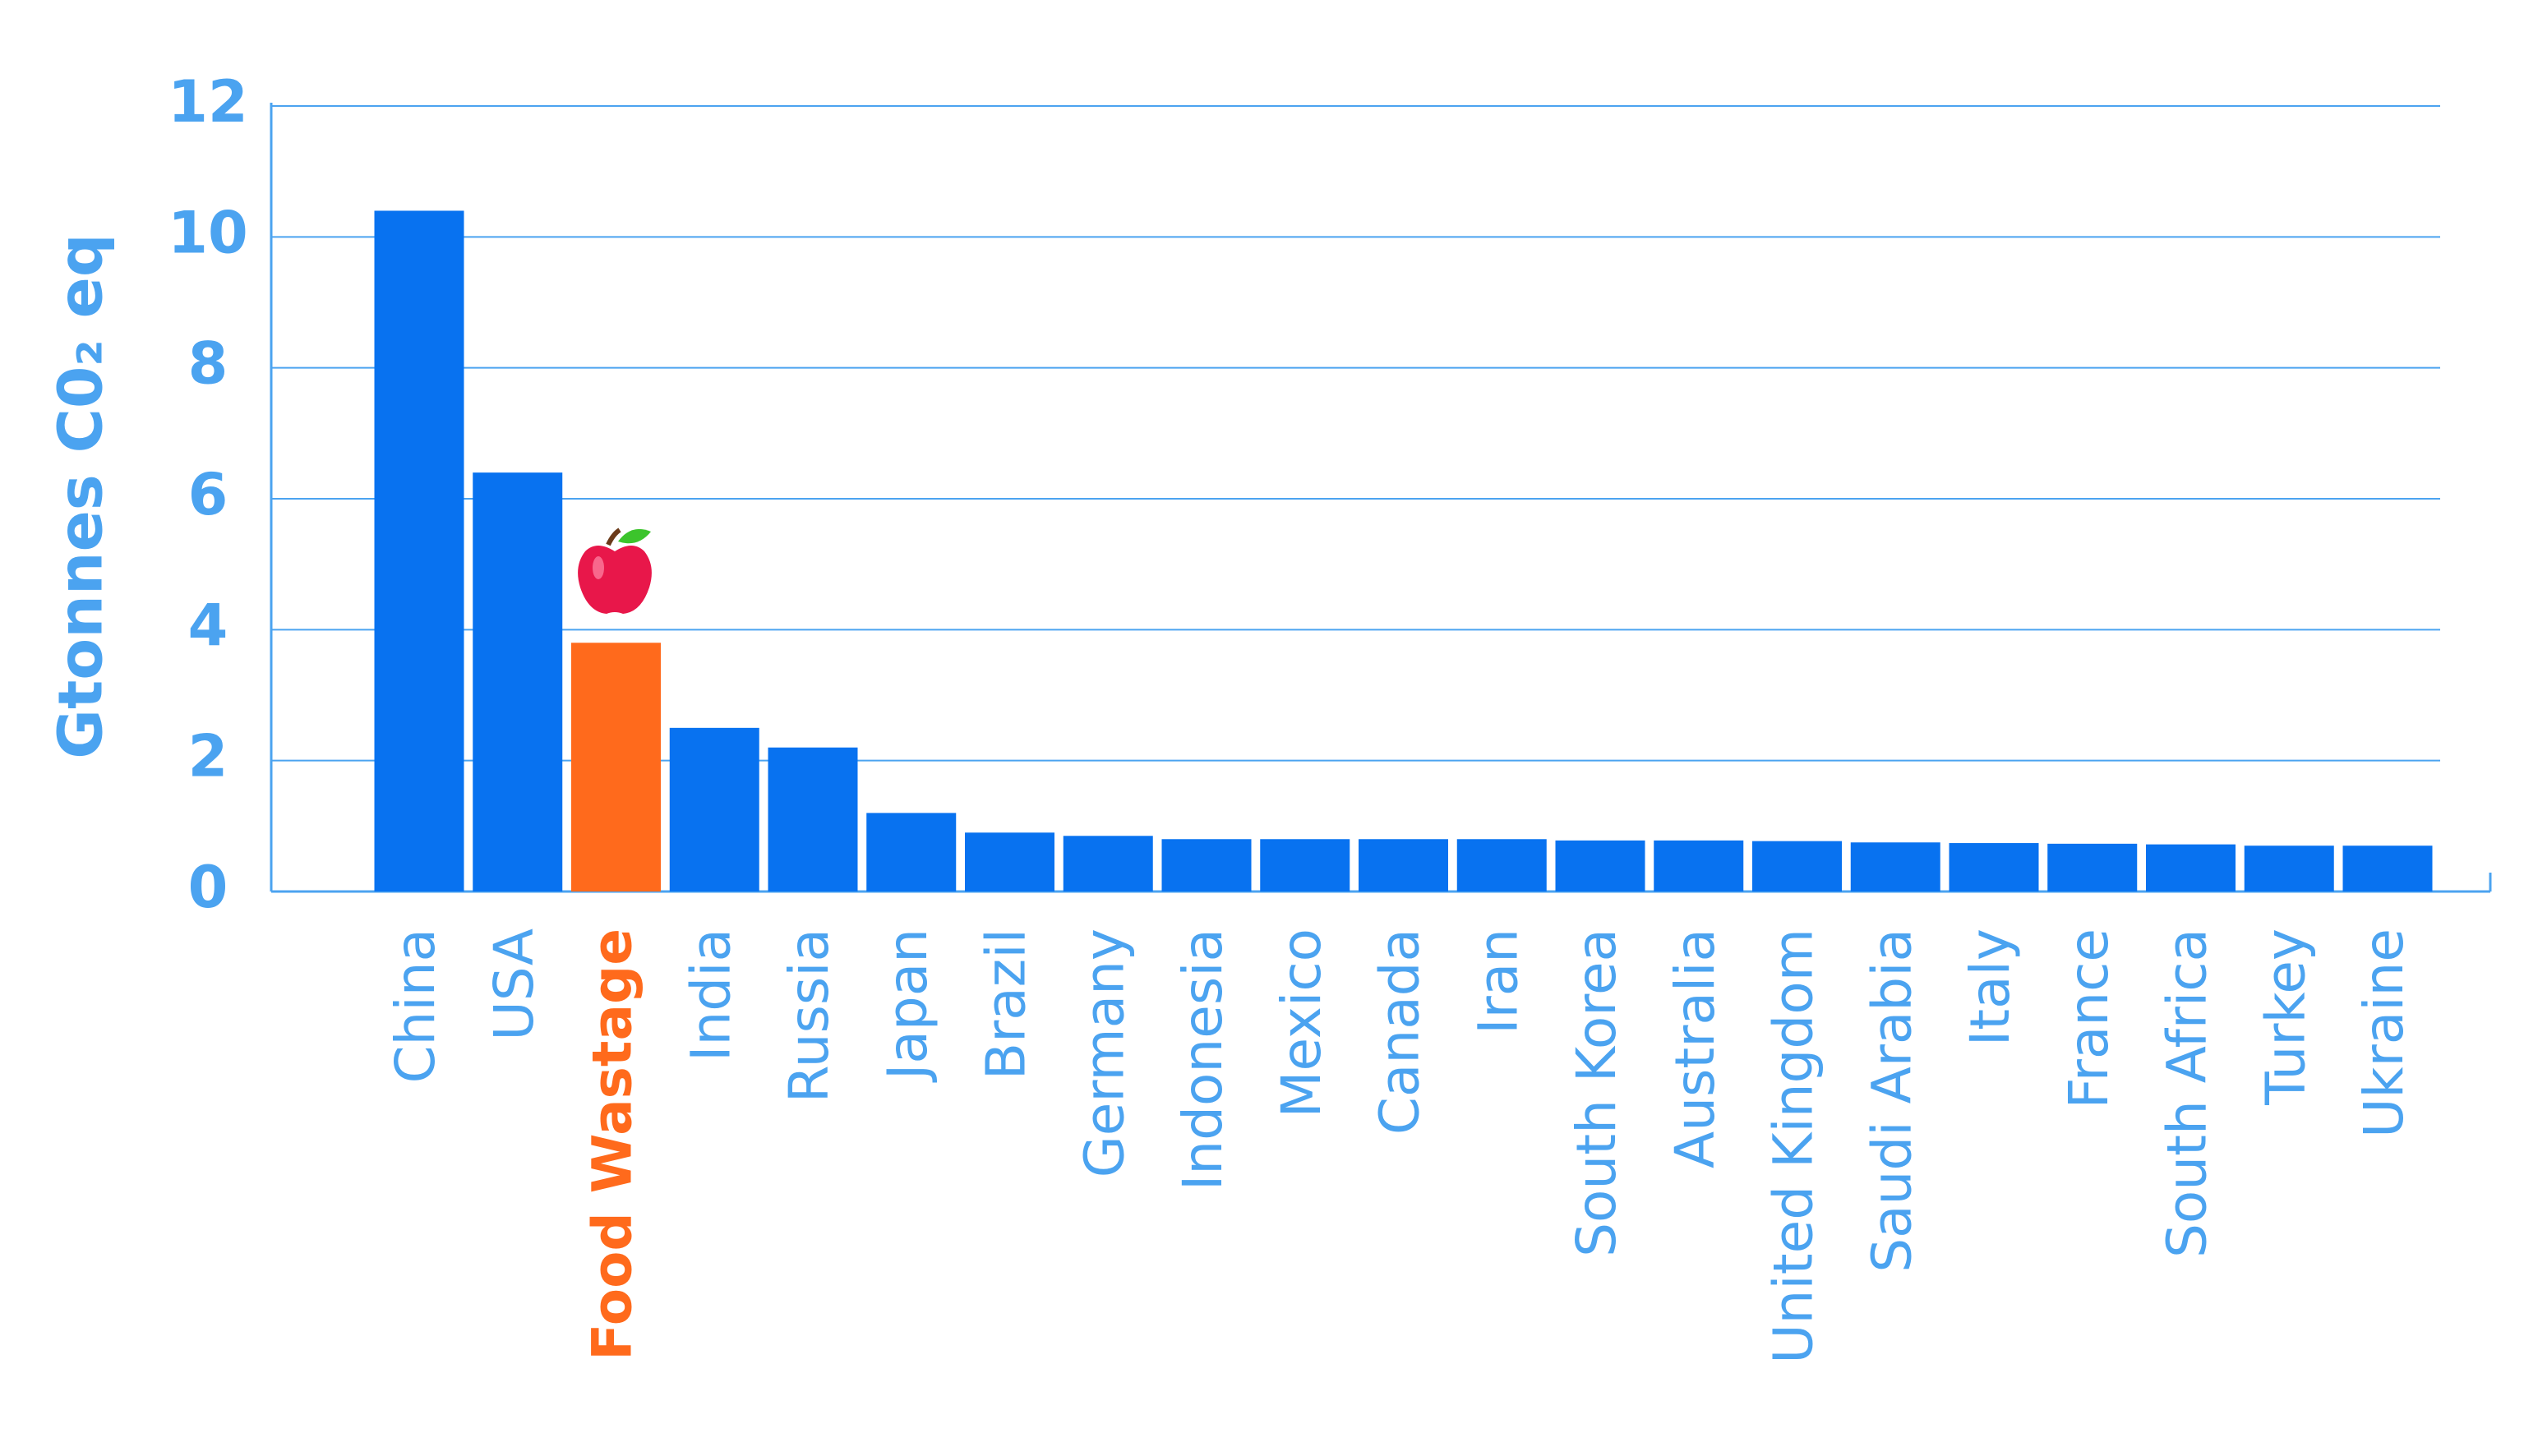 The height and width of the screenshot is (1456, 2524). I want to click on x-tick-label: United Kingdom, so click(1793, 1146).